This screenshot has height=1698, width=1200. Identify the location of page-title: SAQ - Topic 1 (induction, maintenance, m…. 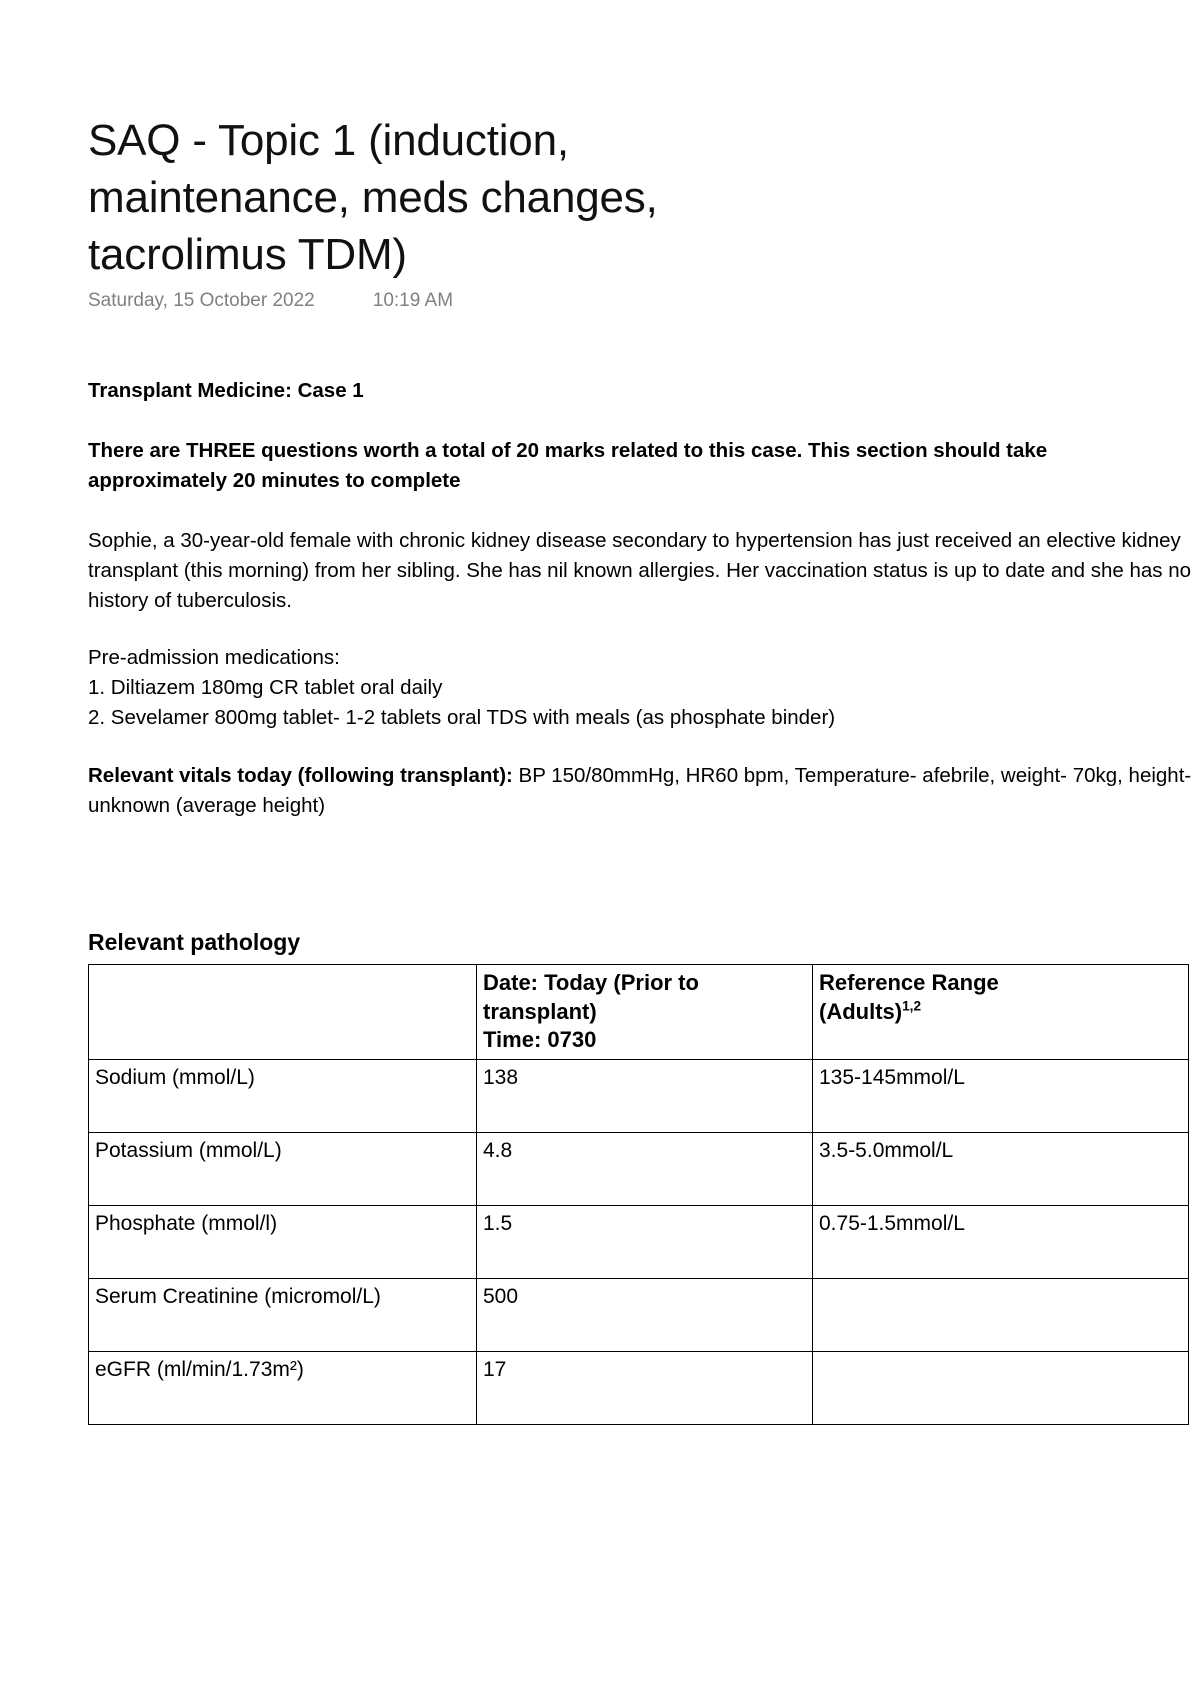
(373, 198).